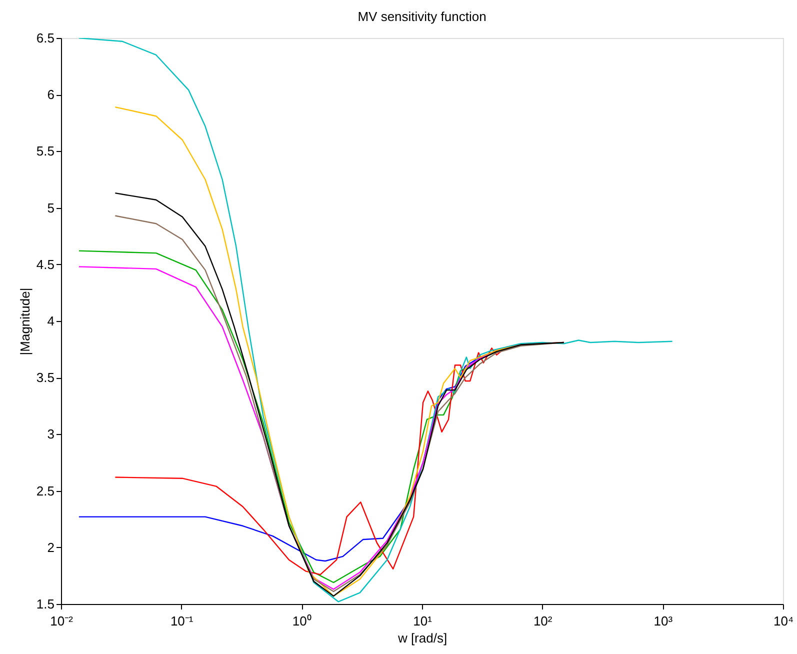 This screenshot has width=797, height=654. I want to click on y-tick-label: 4.5, so click(45, 264).